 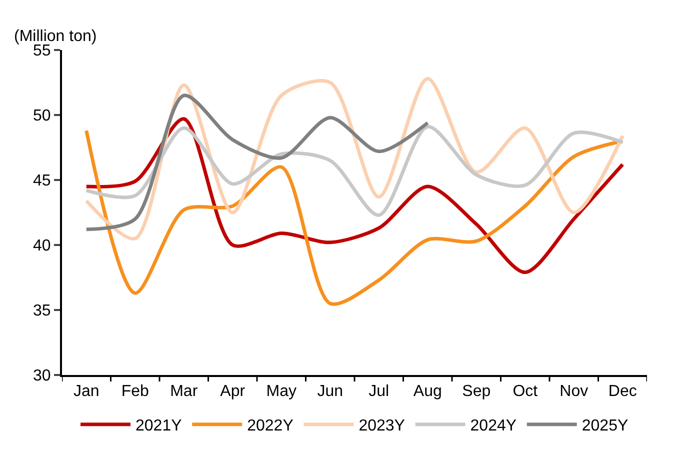 What do you see at coordinates (379, 391) in the screenshot?
I see `x-tick-label: Jul` at bounding box center [379, 391].